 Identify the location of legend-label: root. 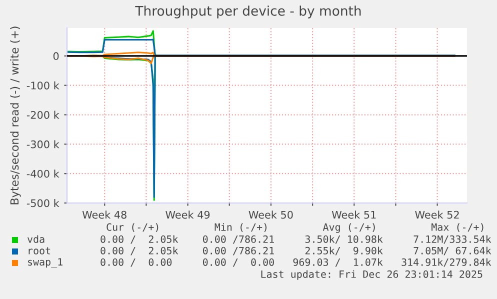
(39, 250).